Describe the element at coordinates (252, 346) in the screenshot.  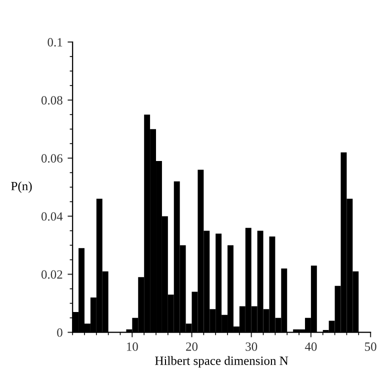
I see `x-tick-label: 30` at that location.